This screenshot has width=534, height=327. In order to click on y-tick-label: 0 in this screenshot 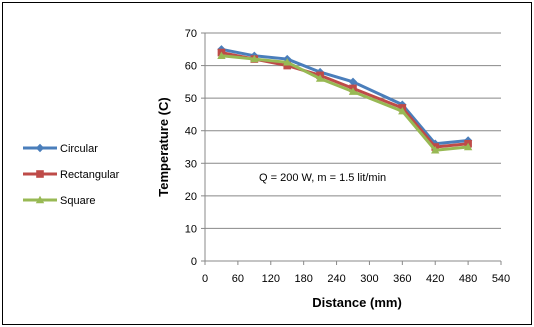, I will do `click(194, 262)`.